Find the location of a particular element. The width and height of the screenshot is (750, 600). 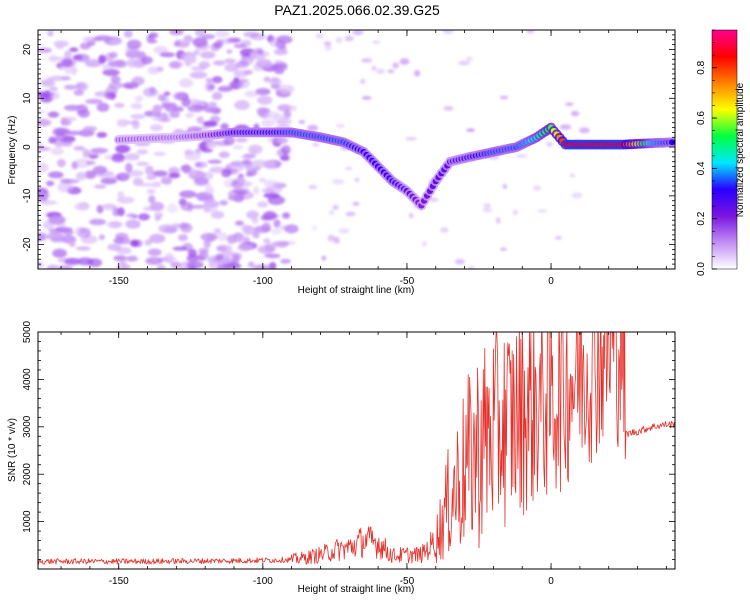

colorbar-scale is located at coordinates (724, 149).